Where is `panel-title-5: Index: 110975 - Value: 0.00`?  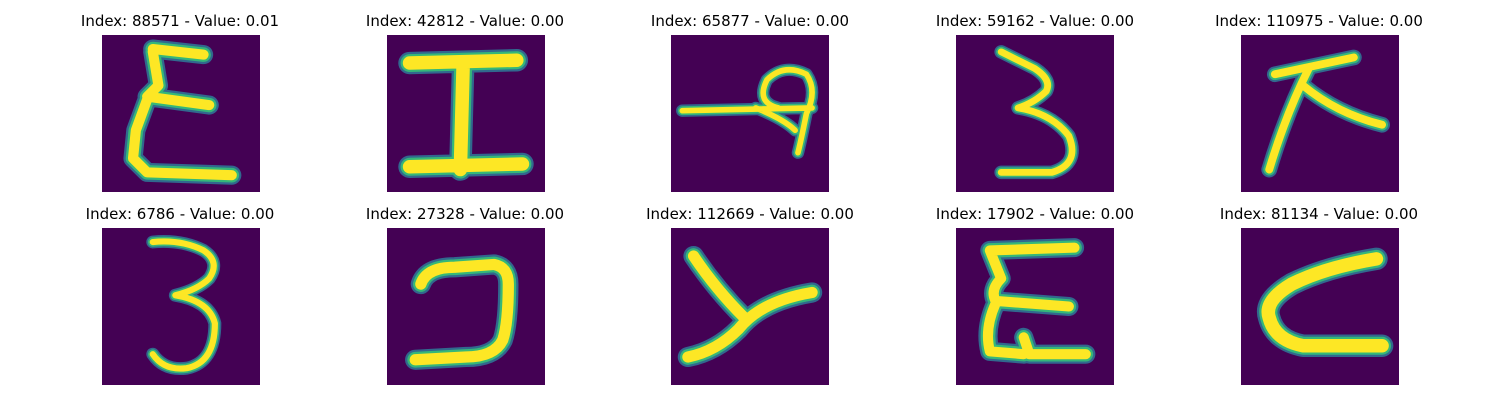
panel-title-5: Index: 110975 - Value: 0.00 is located at coordinates (1319, 21).